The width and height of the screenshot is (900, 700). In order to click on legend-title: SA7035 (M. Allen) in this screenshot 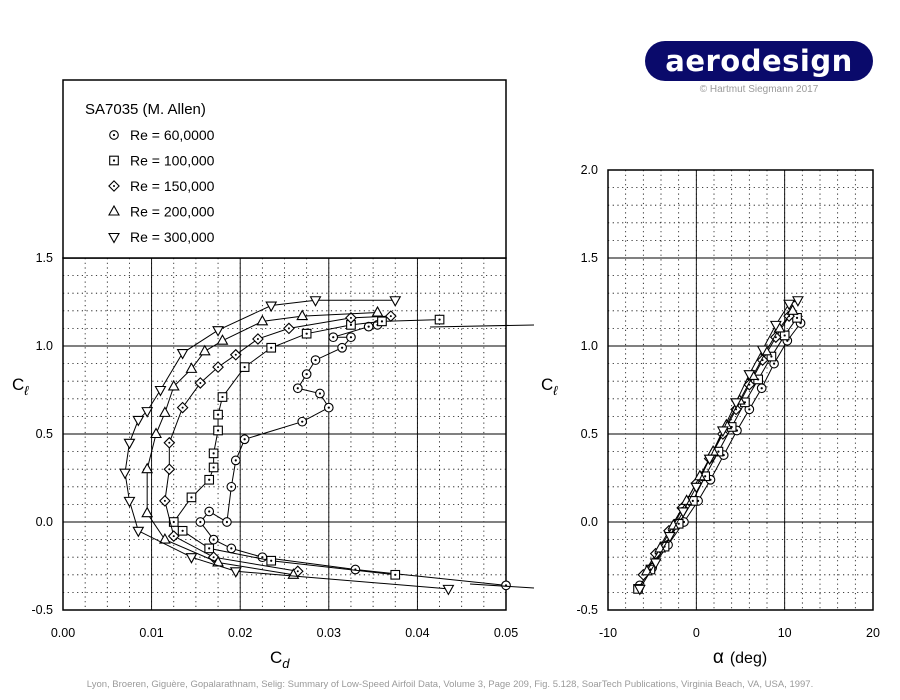, I will do `click(145, 109)`.